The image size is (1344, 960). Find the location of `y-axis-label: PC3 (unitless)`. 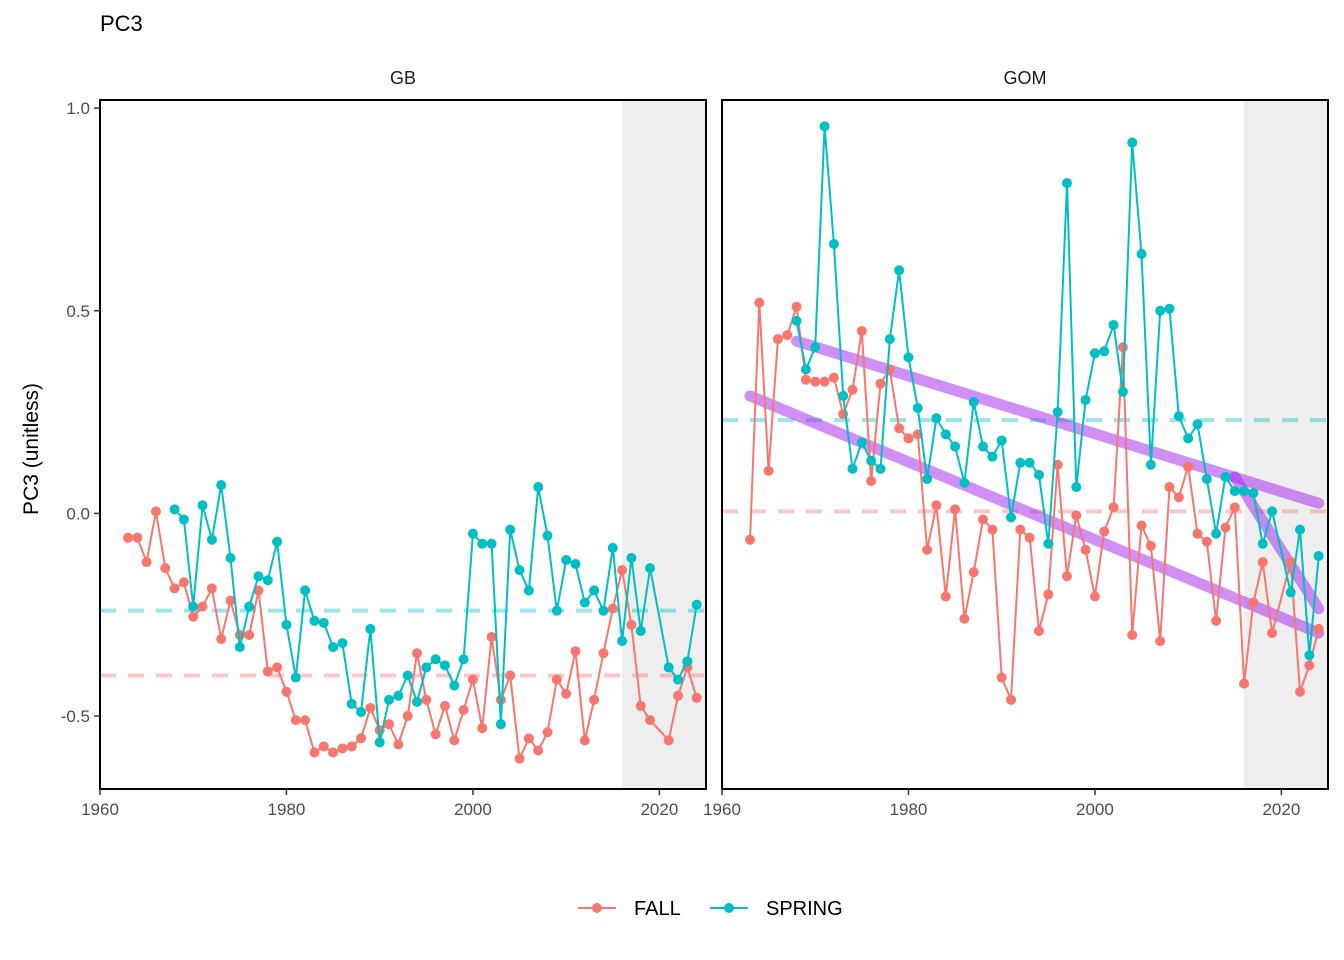

y-axis-label: PC3 (unitless) is located at coordinates (31, 449).